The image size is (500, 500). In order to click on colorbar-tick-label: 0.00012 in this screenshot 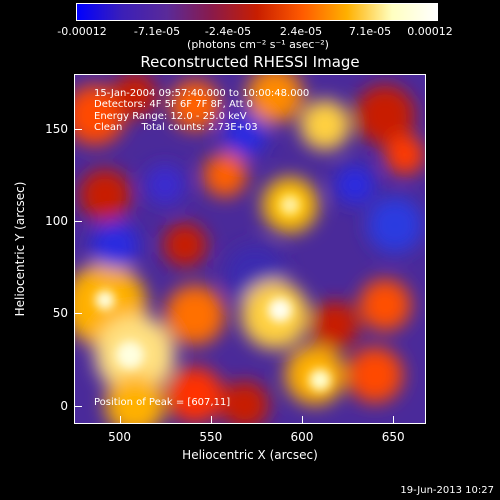, I will do `click(430, 31)`.